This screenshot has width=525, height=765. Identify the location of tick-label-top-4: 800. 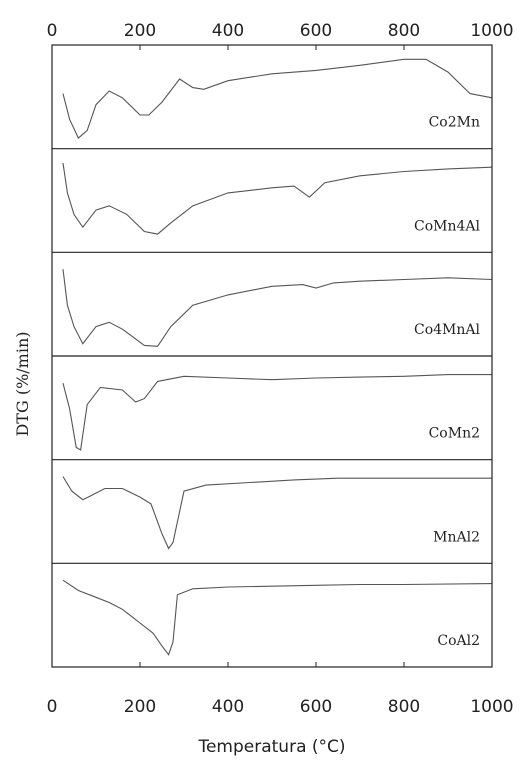
(404, 31).